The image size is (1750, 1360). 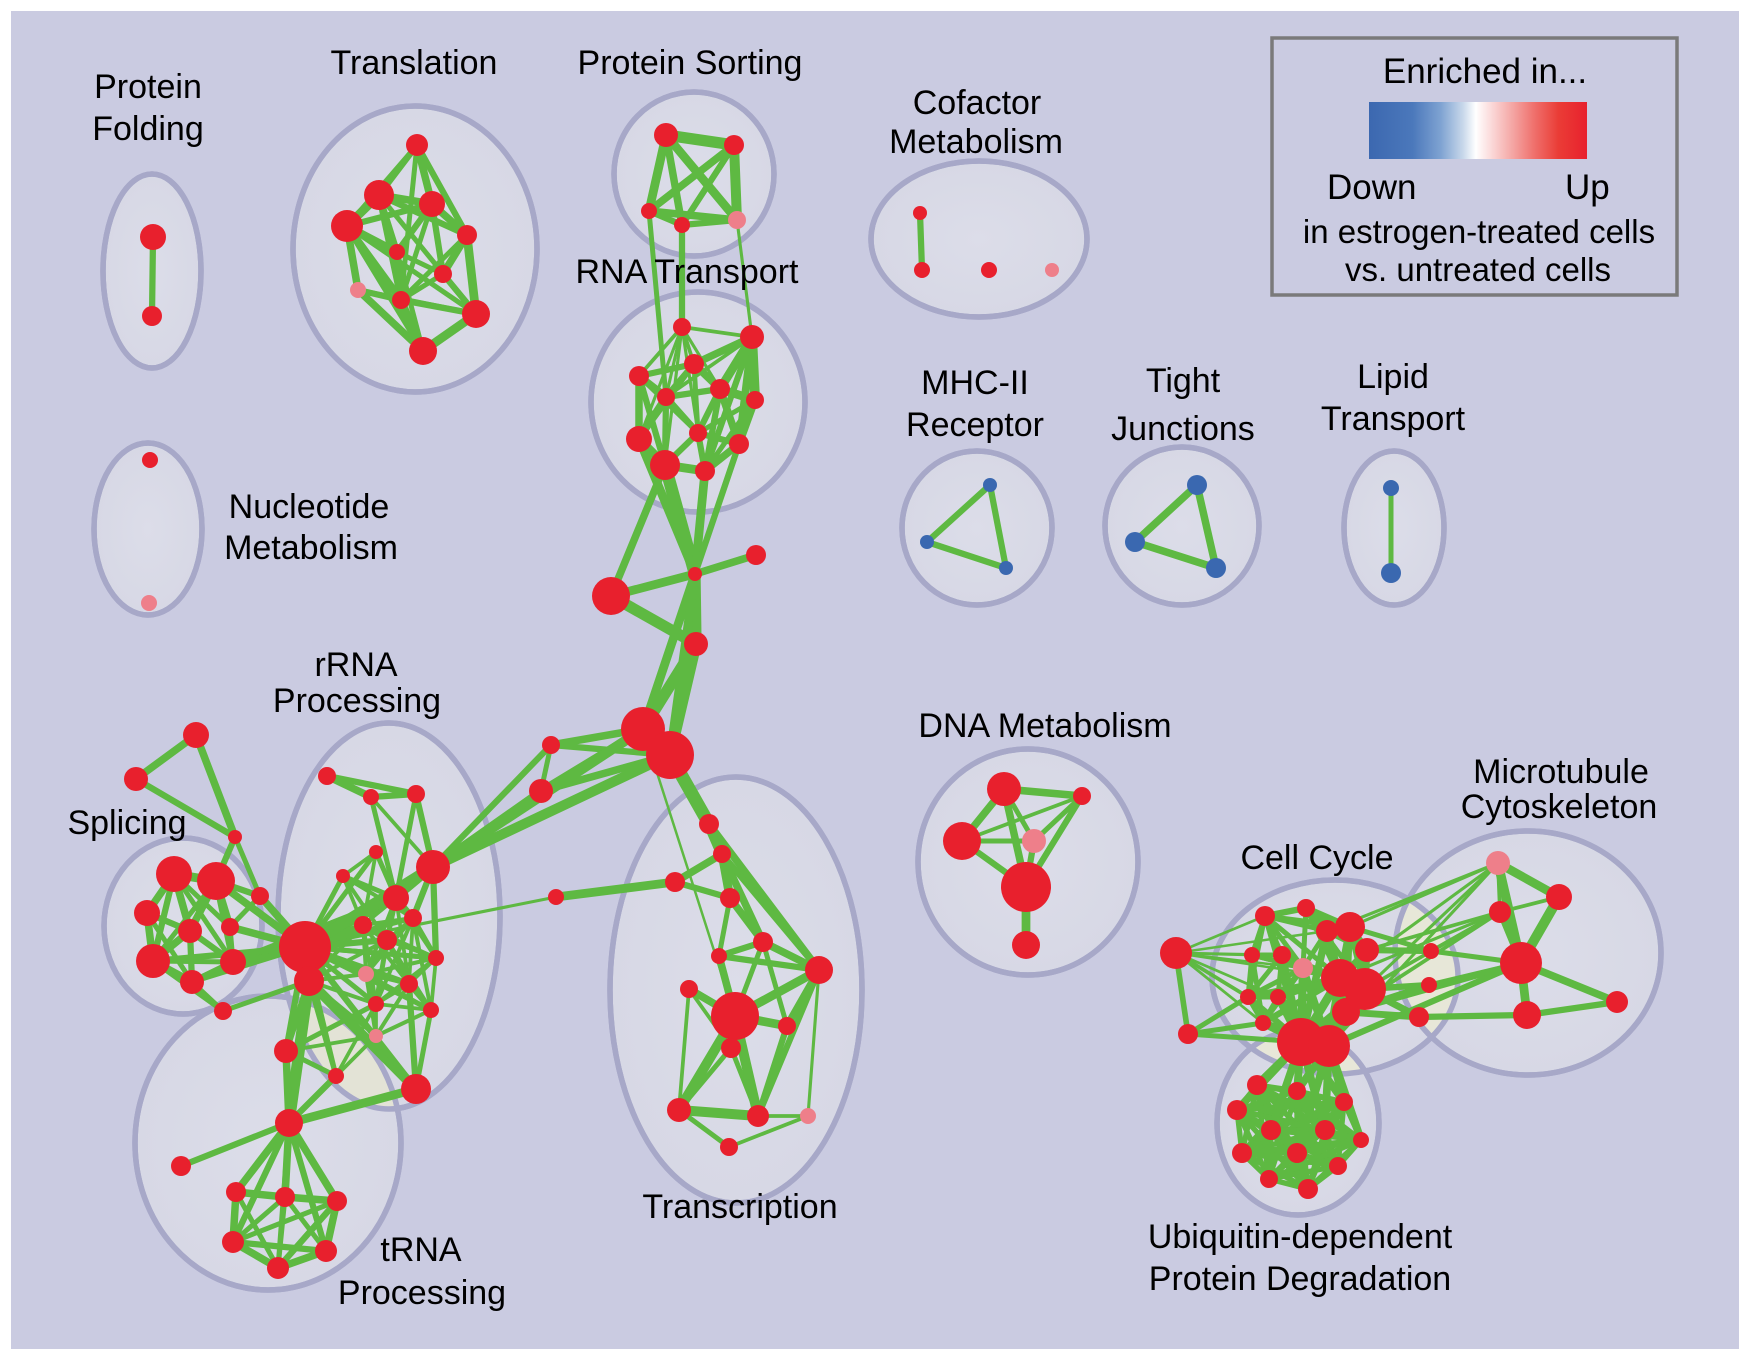 What do you see at coordinates (1478, 269) in the screenshot?
I see `svg-text: vs. untreated cells` at bounding box center [1478, 269].